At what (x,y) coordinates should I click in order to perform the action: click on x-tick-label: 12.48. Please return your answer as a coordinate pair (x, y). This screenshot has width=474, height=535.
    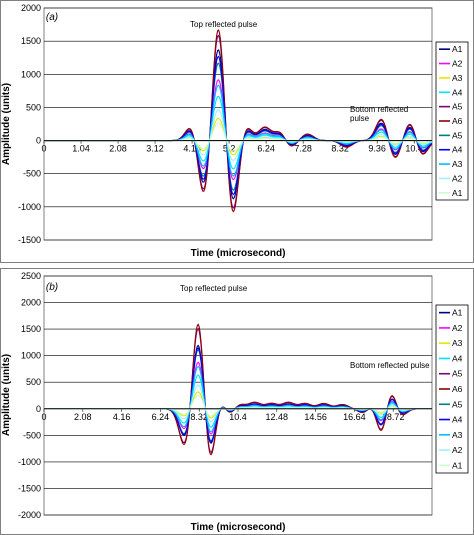
    Looking at the image, I should click on (277, 417).